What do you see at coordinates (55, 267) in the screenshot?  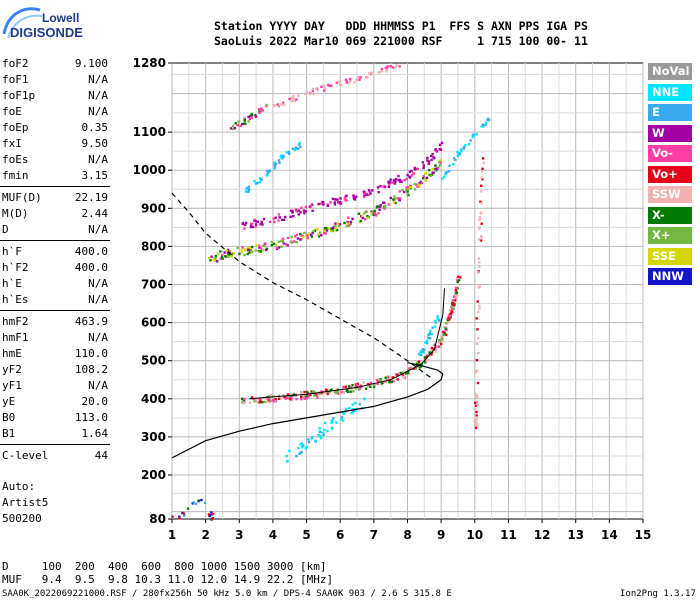 I see `param-row-h-f2: h`F2 400.0` at bounding box center [55, 267].